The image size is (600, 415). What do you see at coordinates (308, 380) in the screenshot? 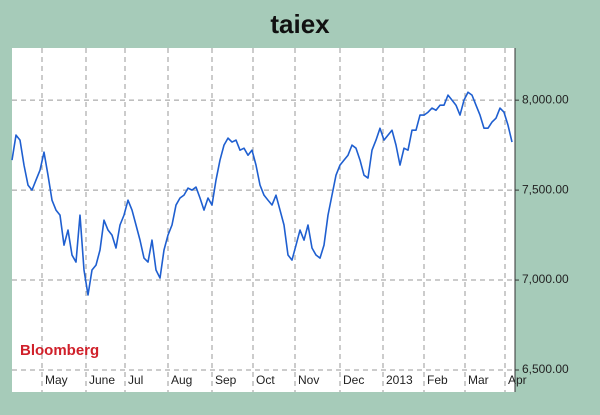
I see `x-tick-label: Nov` at bounding box center [308, 380].